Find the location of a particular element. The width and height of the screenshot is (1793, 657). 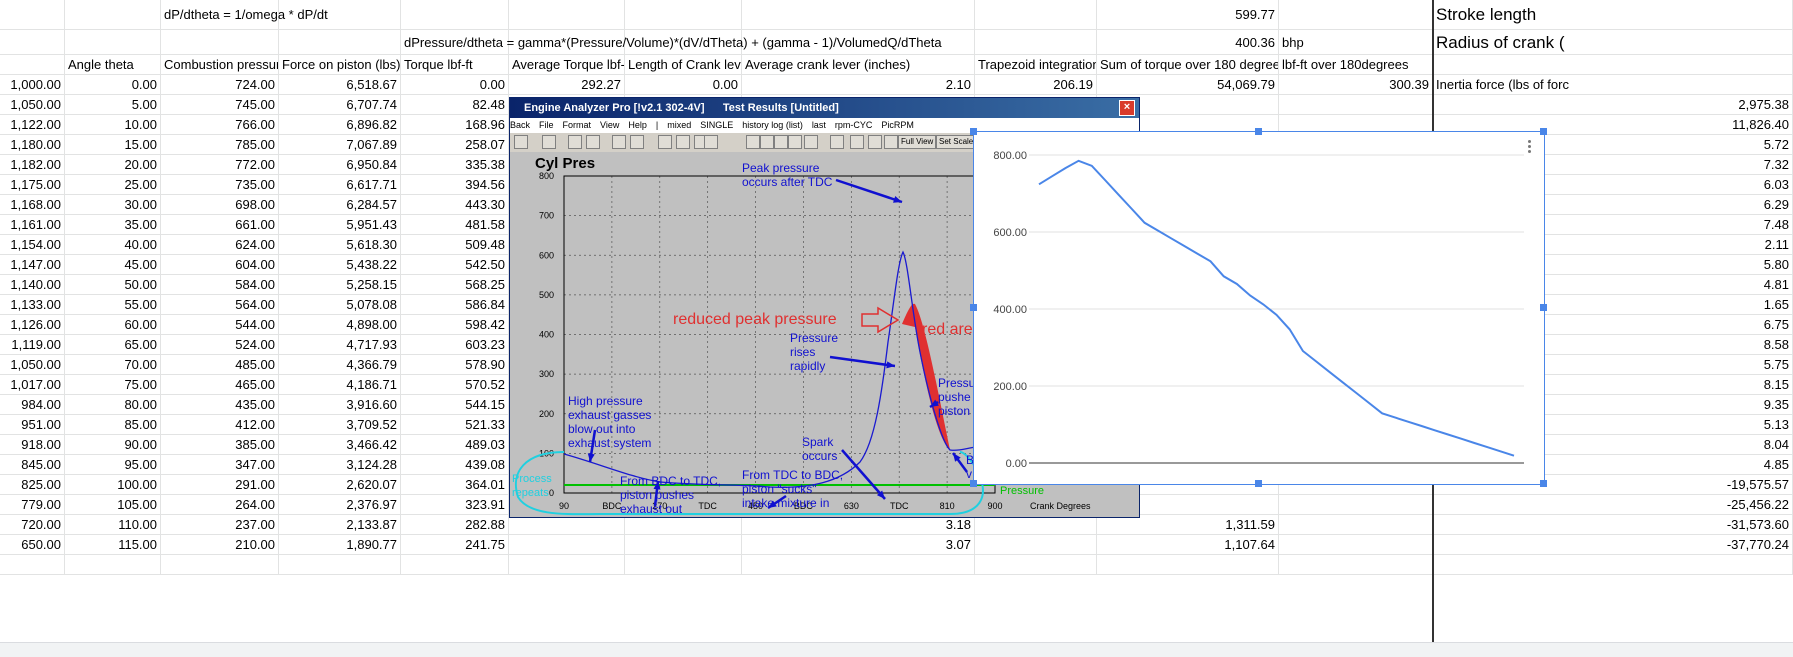

formula-cell: dP/dtheta = 1/omega * dP/dt is located at coordinates (335, 15).